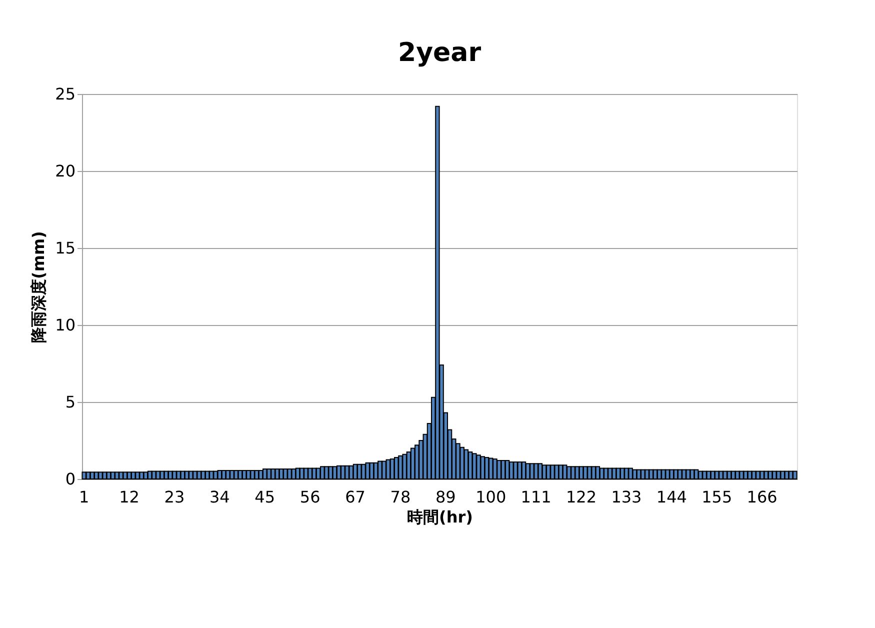 This screenshot has width=875, height=628. Describe the element at coordinates (717, 497) in the screenshot. I see `x-tick-label: 155` at that location.